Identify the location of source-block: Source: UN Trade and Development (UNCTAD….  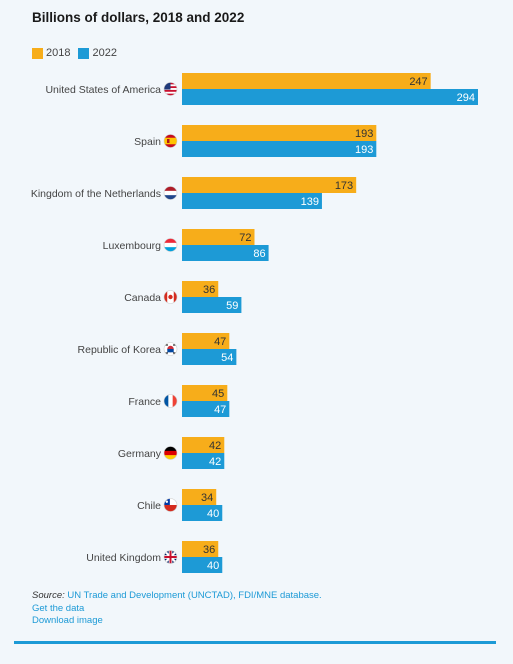
(177, 609).